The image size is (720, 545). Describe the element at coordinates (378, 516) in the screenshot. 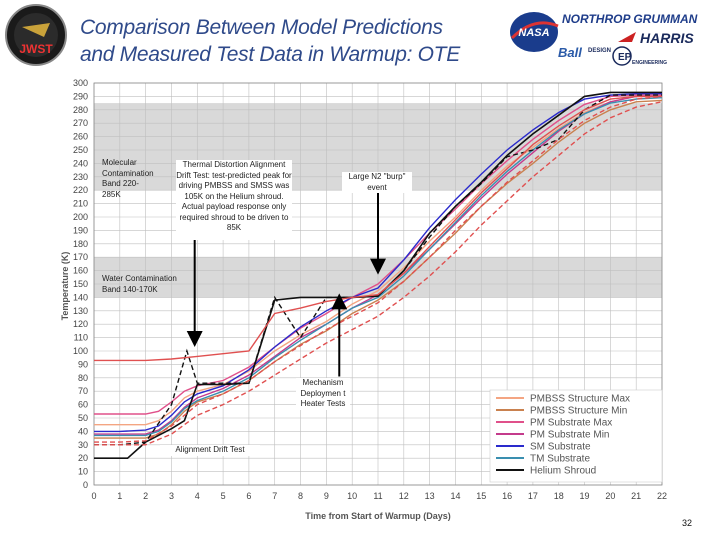

I see `x-axis-label: Time from Start of Warmup (Days)` at that location.